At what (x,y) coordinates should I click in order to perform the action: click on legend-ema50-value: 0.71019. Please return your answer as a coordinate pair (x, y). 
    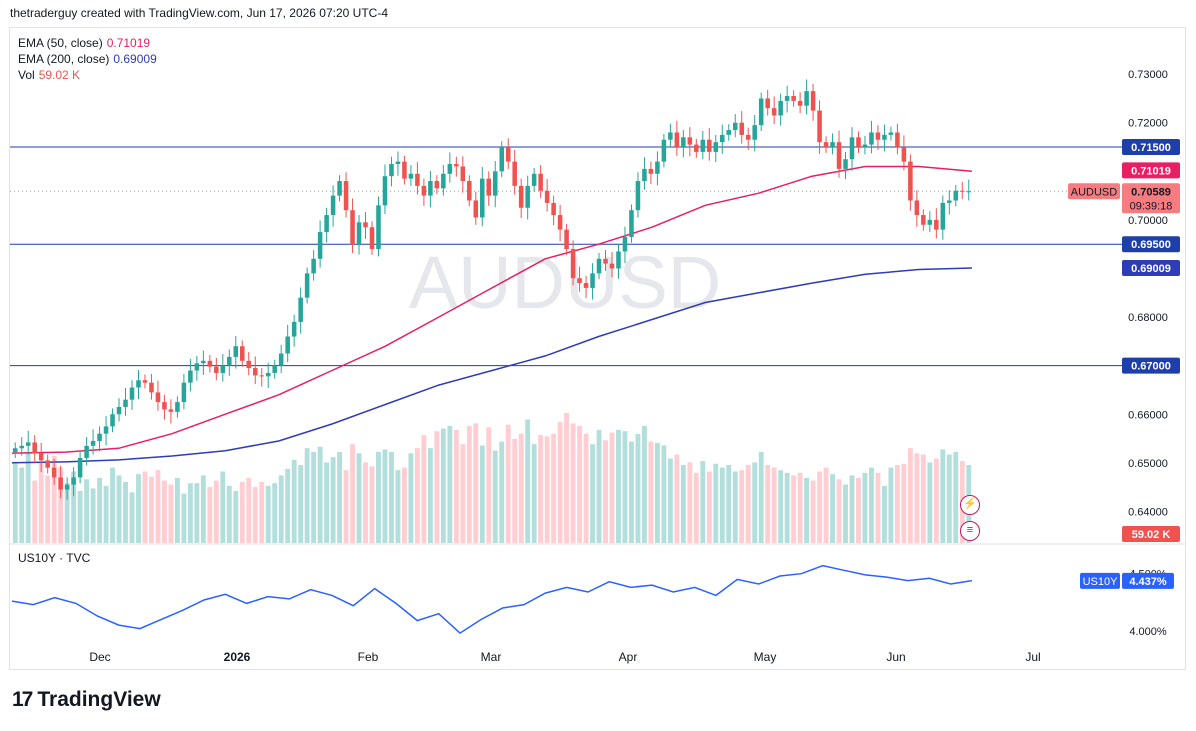
    Looking at the image, I should click on (128, 43).